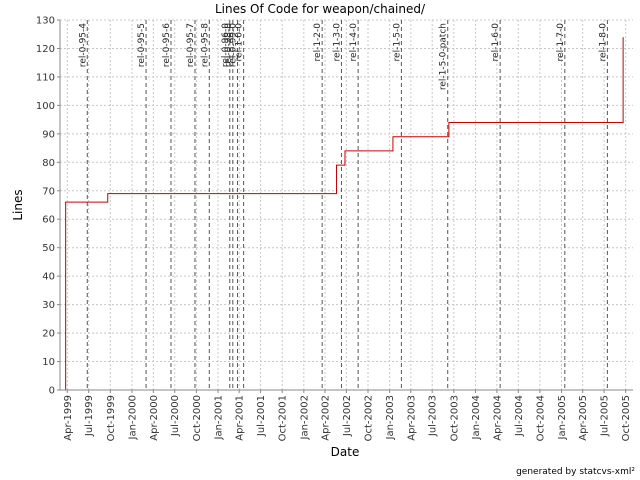  I want to click on y-tick-label: 100, so click(45, 106).